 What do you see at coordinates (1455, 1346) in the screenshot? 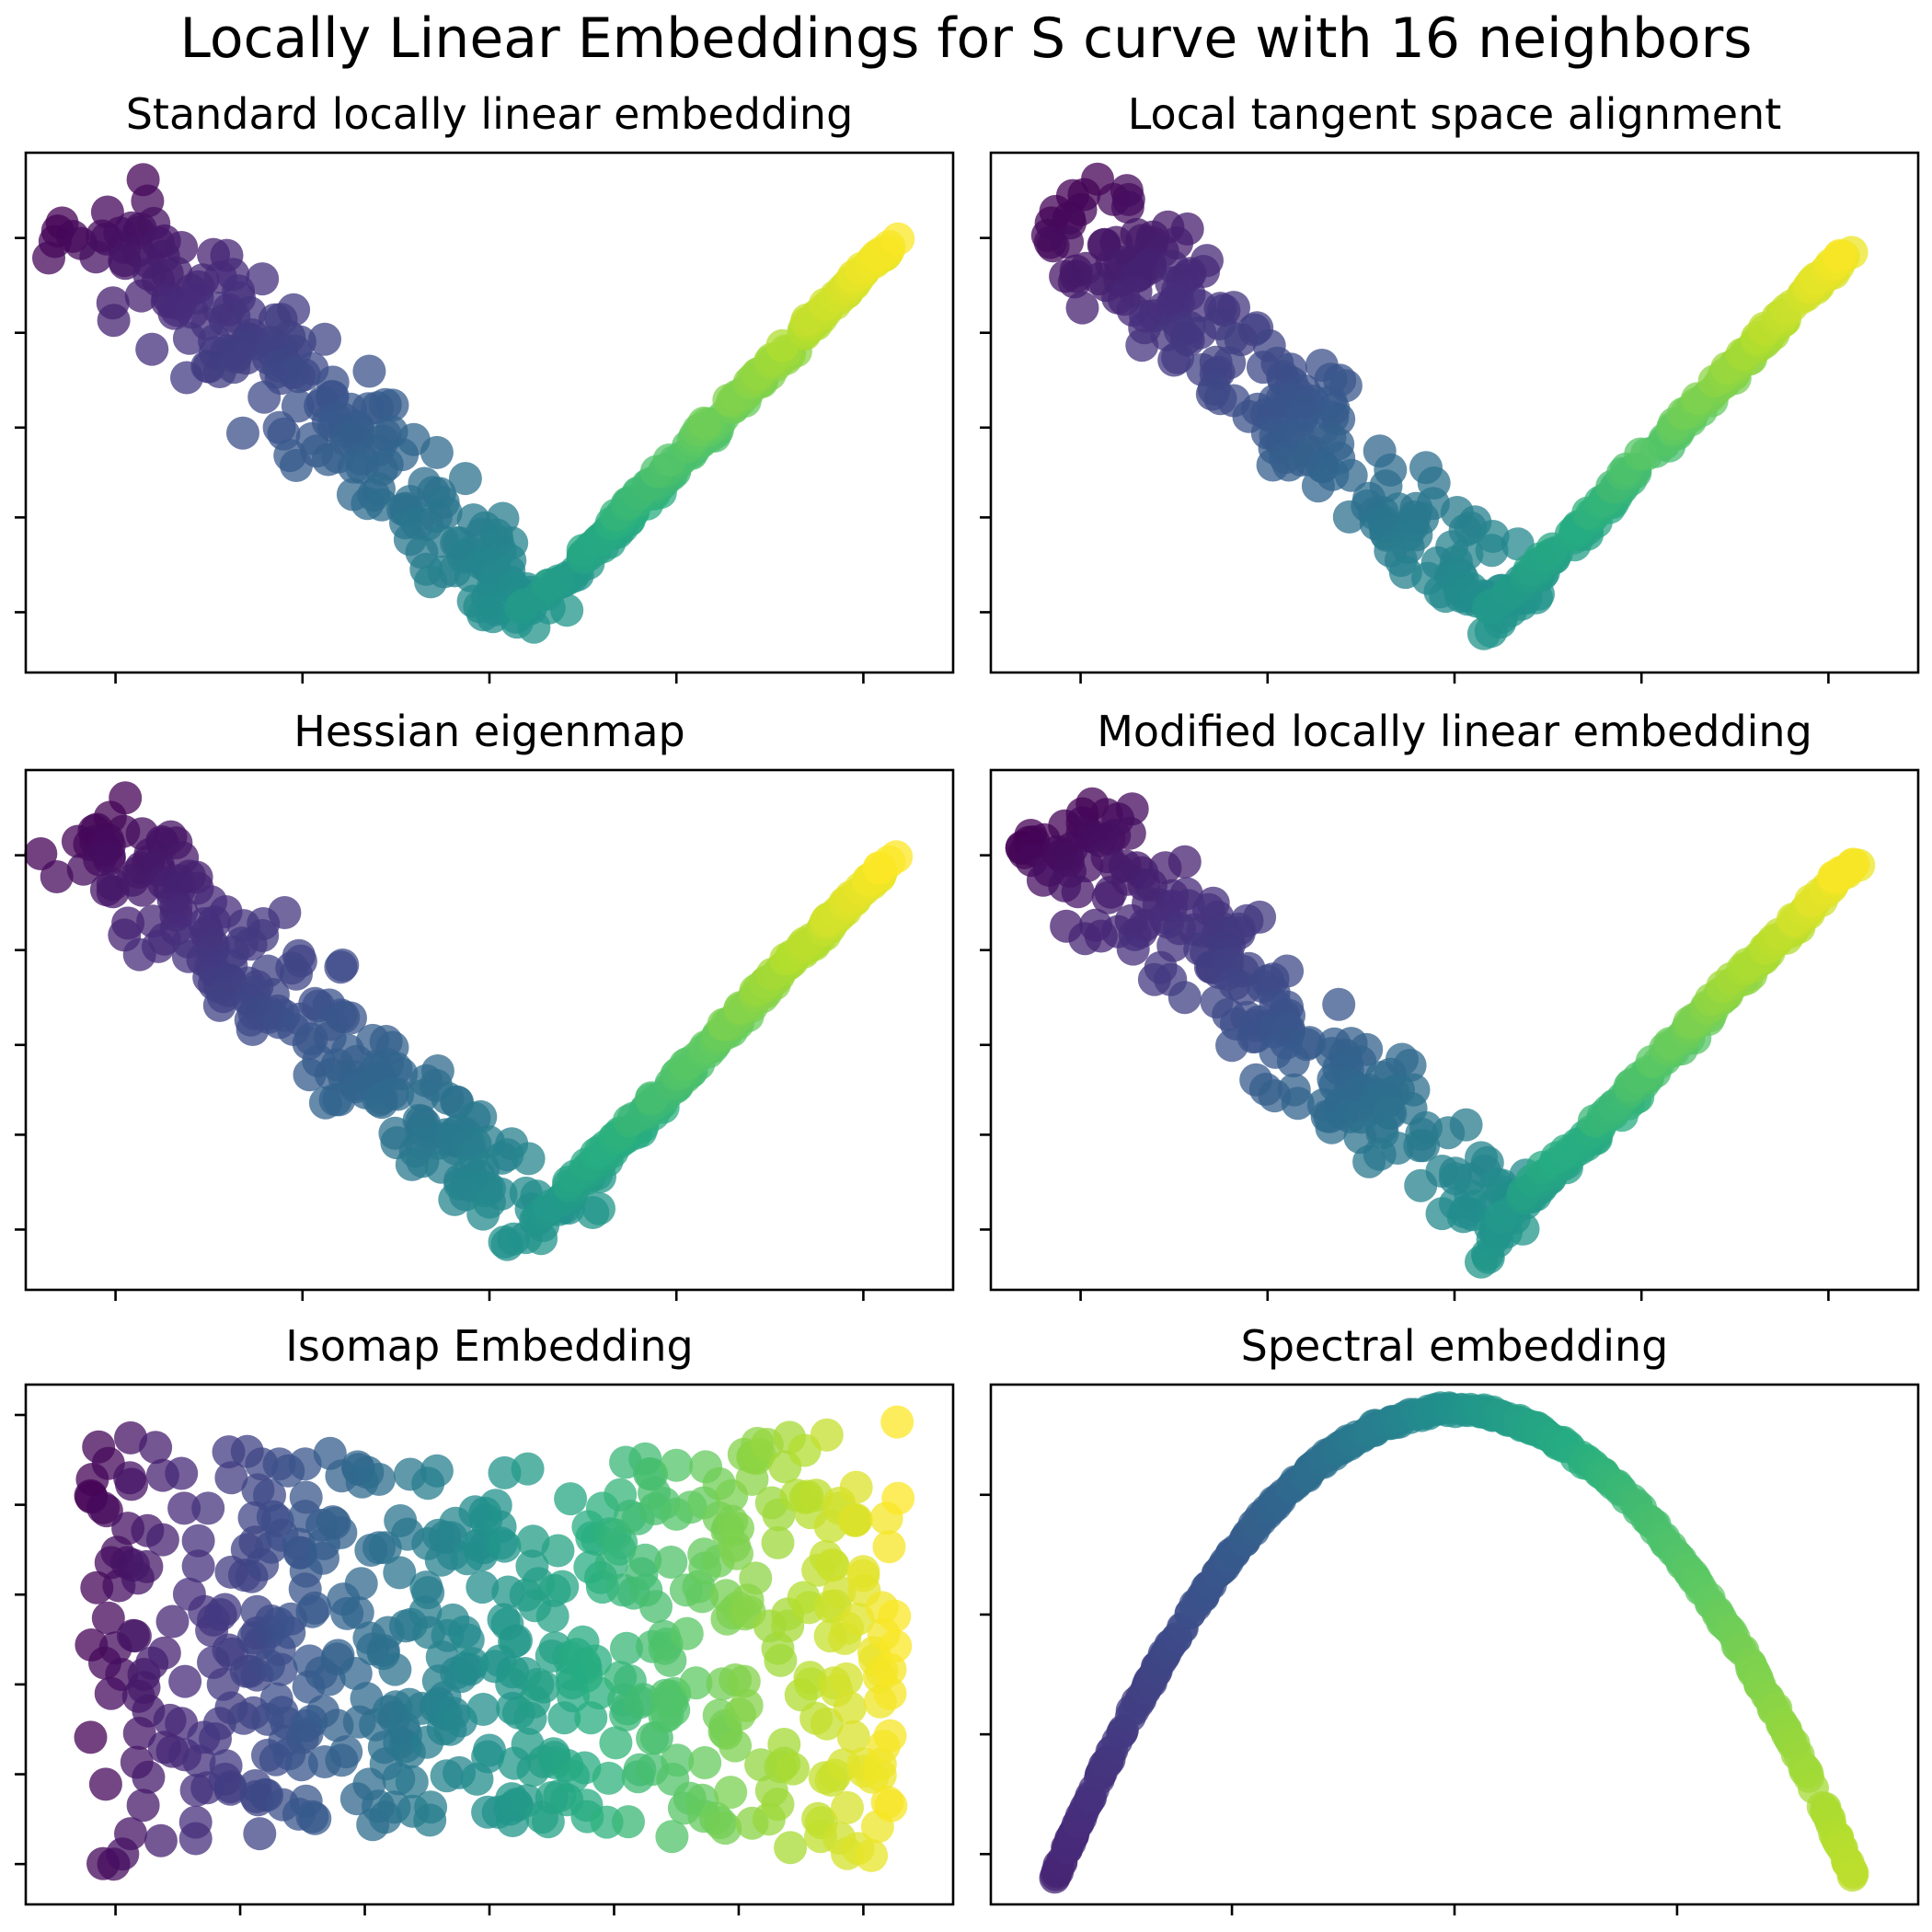
I see `panel-title: Spectral embedding` at bounding box center [1455, 1346].